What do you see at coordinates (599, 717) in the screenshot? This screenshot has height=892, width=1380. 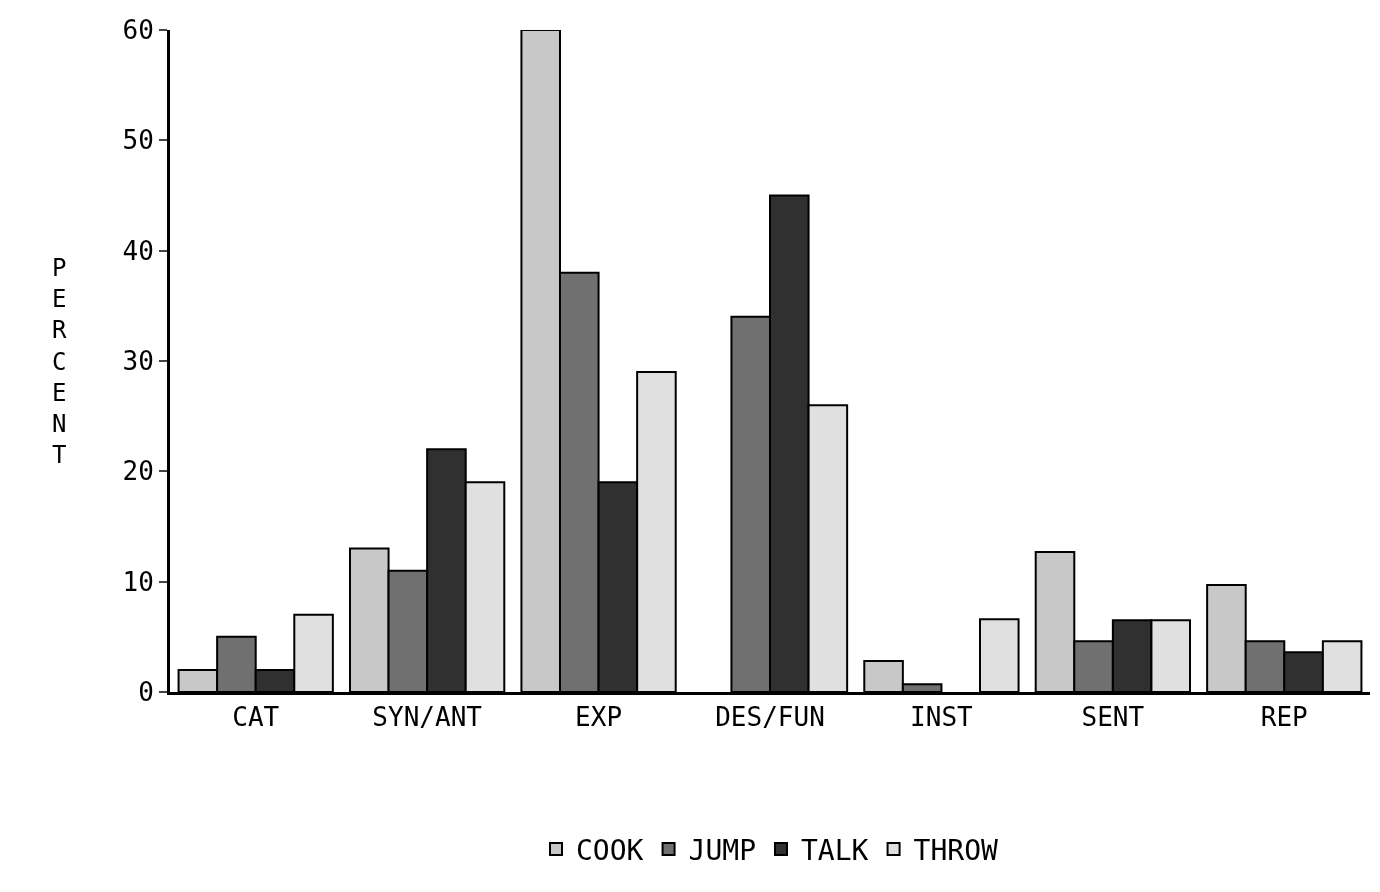 I see `x-tick-label: EXP` at bounding box center [599, 717].